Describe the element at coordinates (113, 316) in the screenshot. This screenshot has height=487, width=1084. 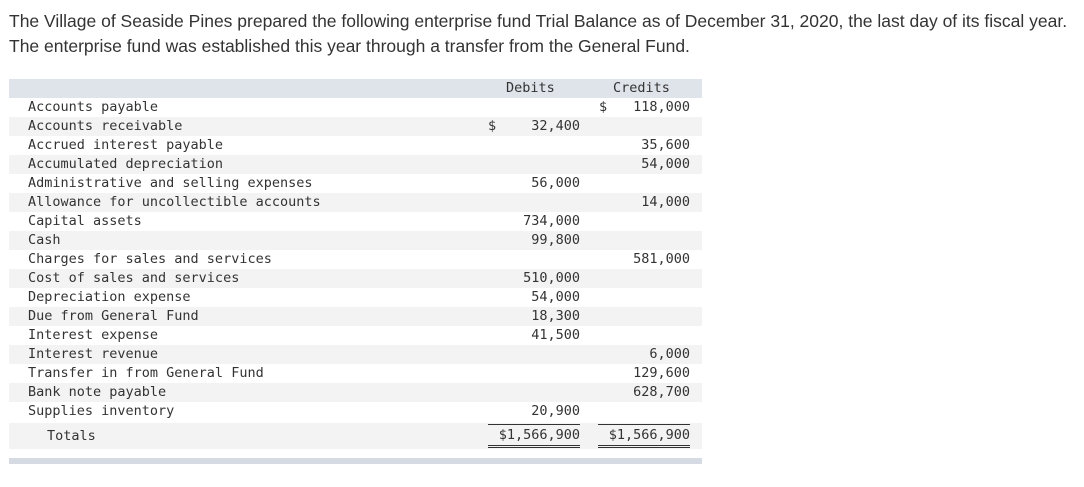
I see `account-name: Due from General Fund` at that location.